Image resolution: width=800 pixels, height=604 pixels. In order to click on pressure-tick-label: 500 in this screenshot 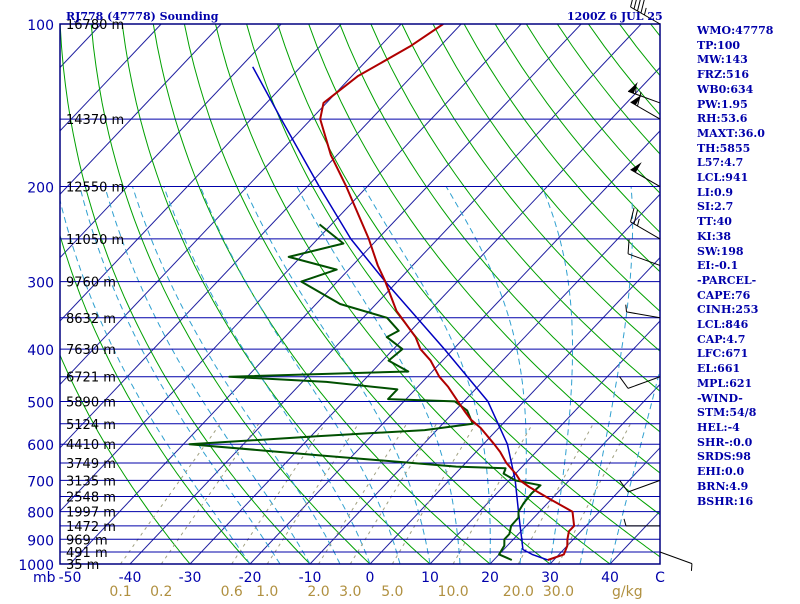, I will do `click(40, 403)`.